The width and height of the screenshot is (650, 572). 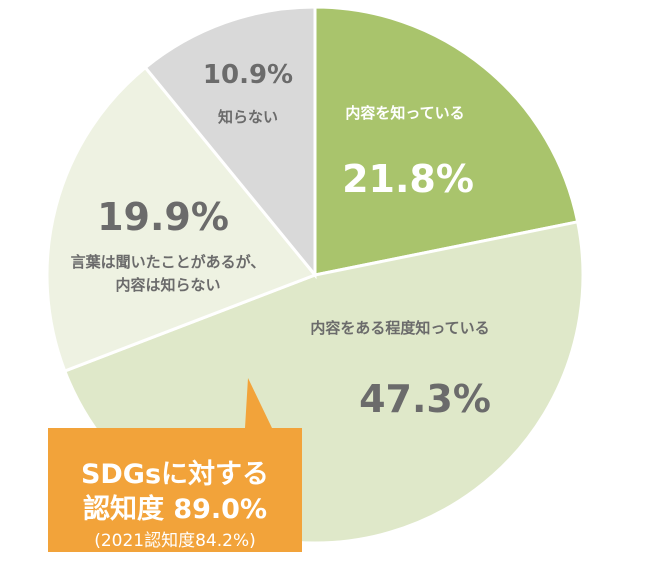 I want to click on slice-label-heard-only: 言葉は聞いたことがあるが、, so click(x=168, y=262).